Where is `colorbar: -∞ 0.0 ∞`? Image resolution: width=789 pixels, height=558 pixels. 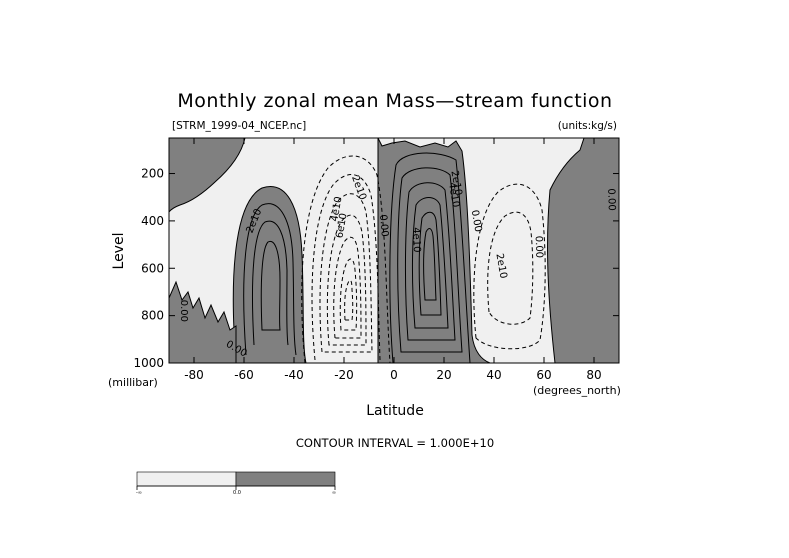
colorbar: -∞ 0.0 ∞ is located at coordinates (236, 483).